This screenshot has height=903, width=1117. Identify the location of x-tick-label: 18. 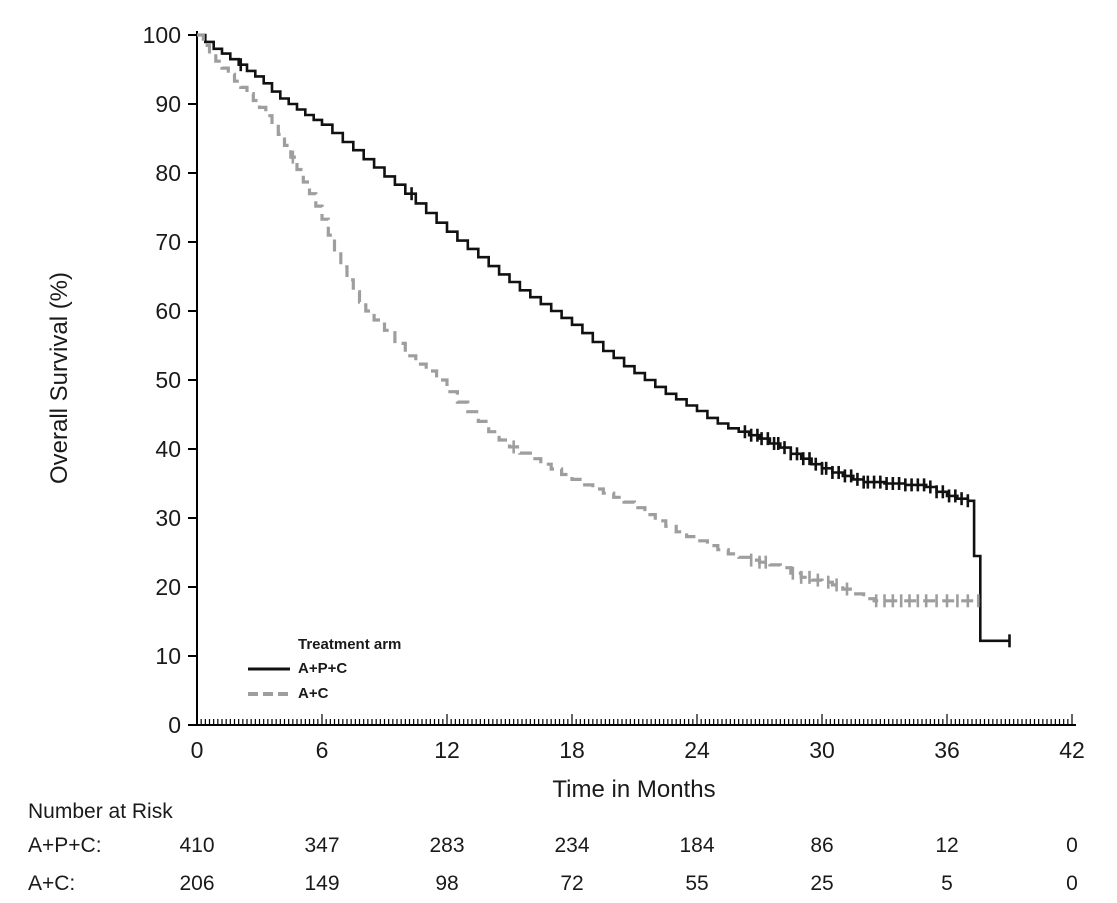
(572, 750).